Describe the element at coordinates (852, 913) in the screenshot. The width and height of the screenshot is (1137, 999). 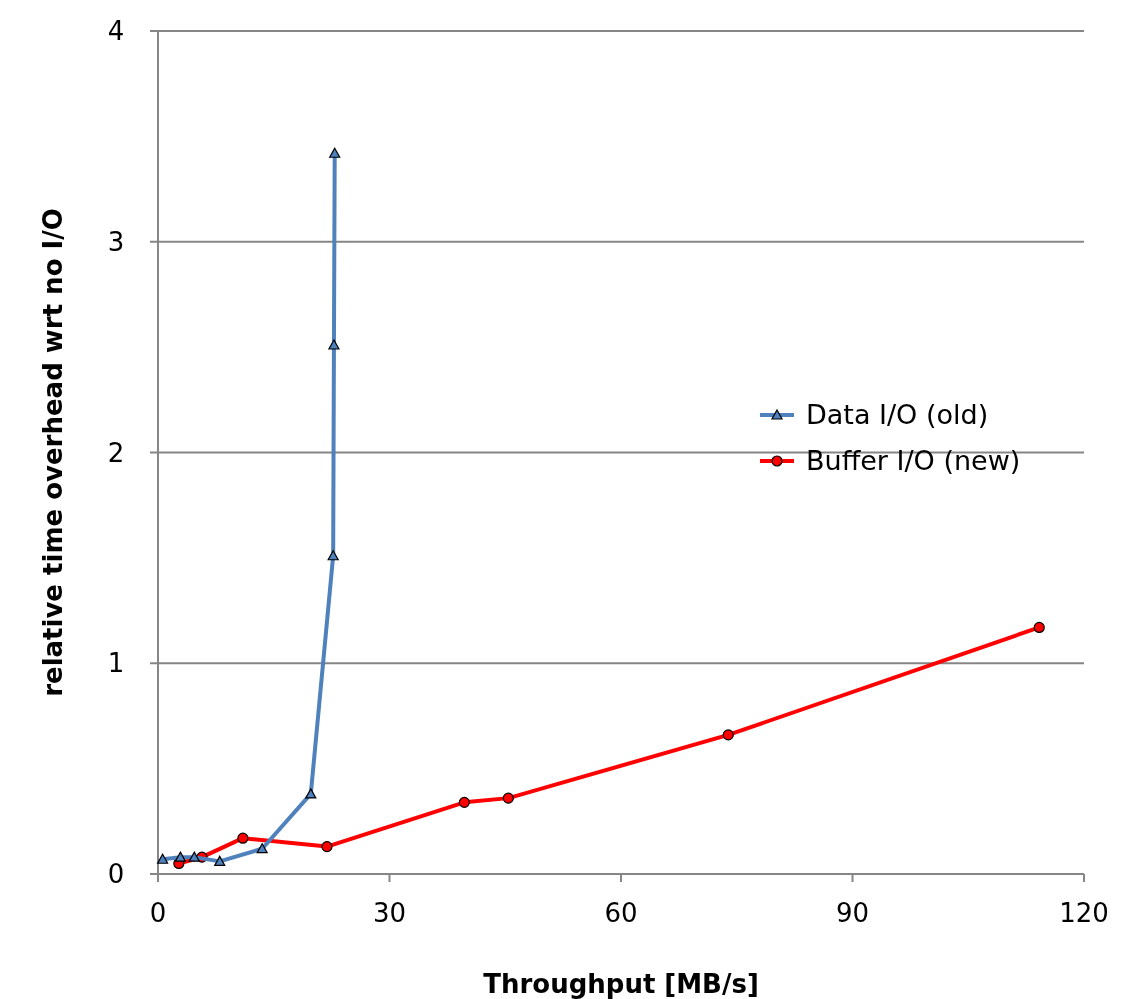
I see `x-tick-label: 90` at that location.